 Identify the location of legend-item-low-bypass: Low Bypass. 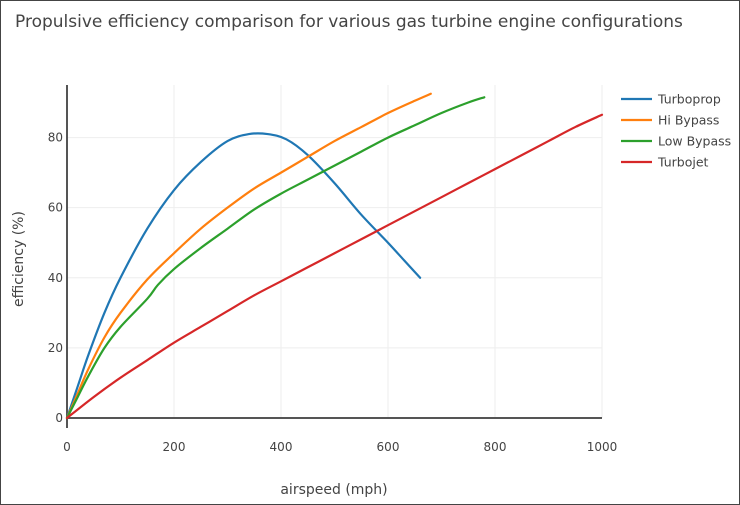
(676, 141).